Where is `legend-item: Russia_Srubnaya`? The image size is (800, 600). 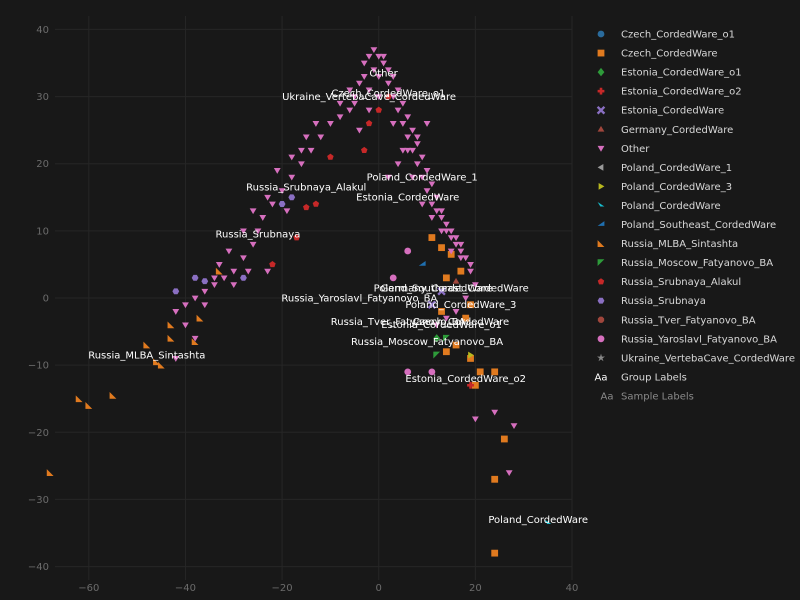
legend-item: Russia_Srubnaya is located at coordinates (651, 301).